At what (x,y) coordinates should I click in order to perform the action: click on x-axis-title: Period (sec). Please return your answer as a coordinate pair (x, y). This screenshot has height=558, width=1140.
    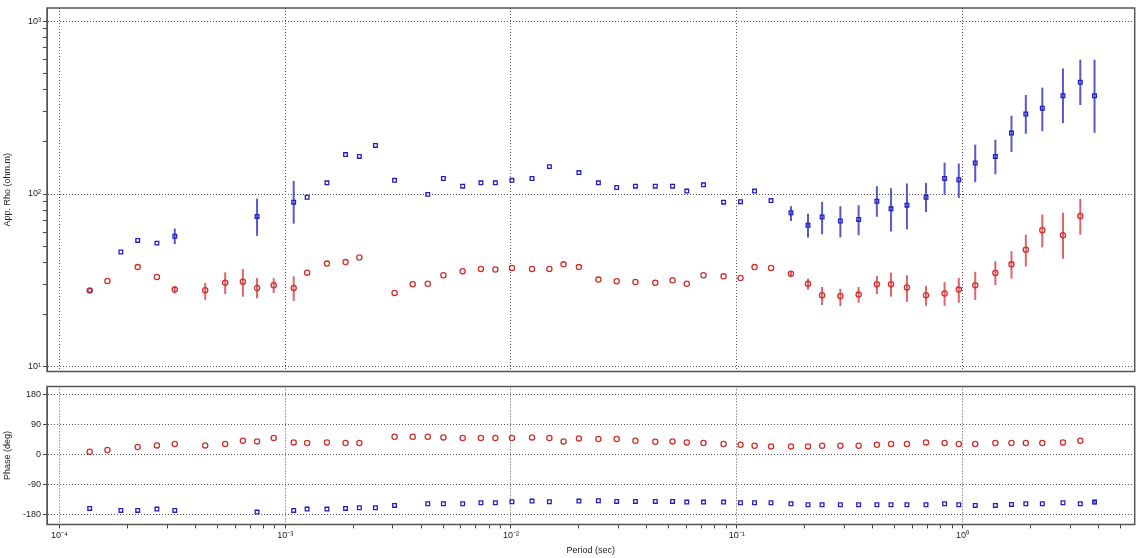
    Looking at the image, I should click on (591, 550).